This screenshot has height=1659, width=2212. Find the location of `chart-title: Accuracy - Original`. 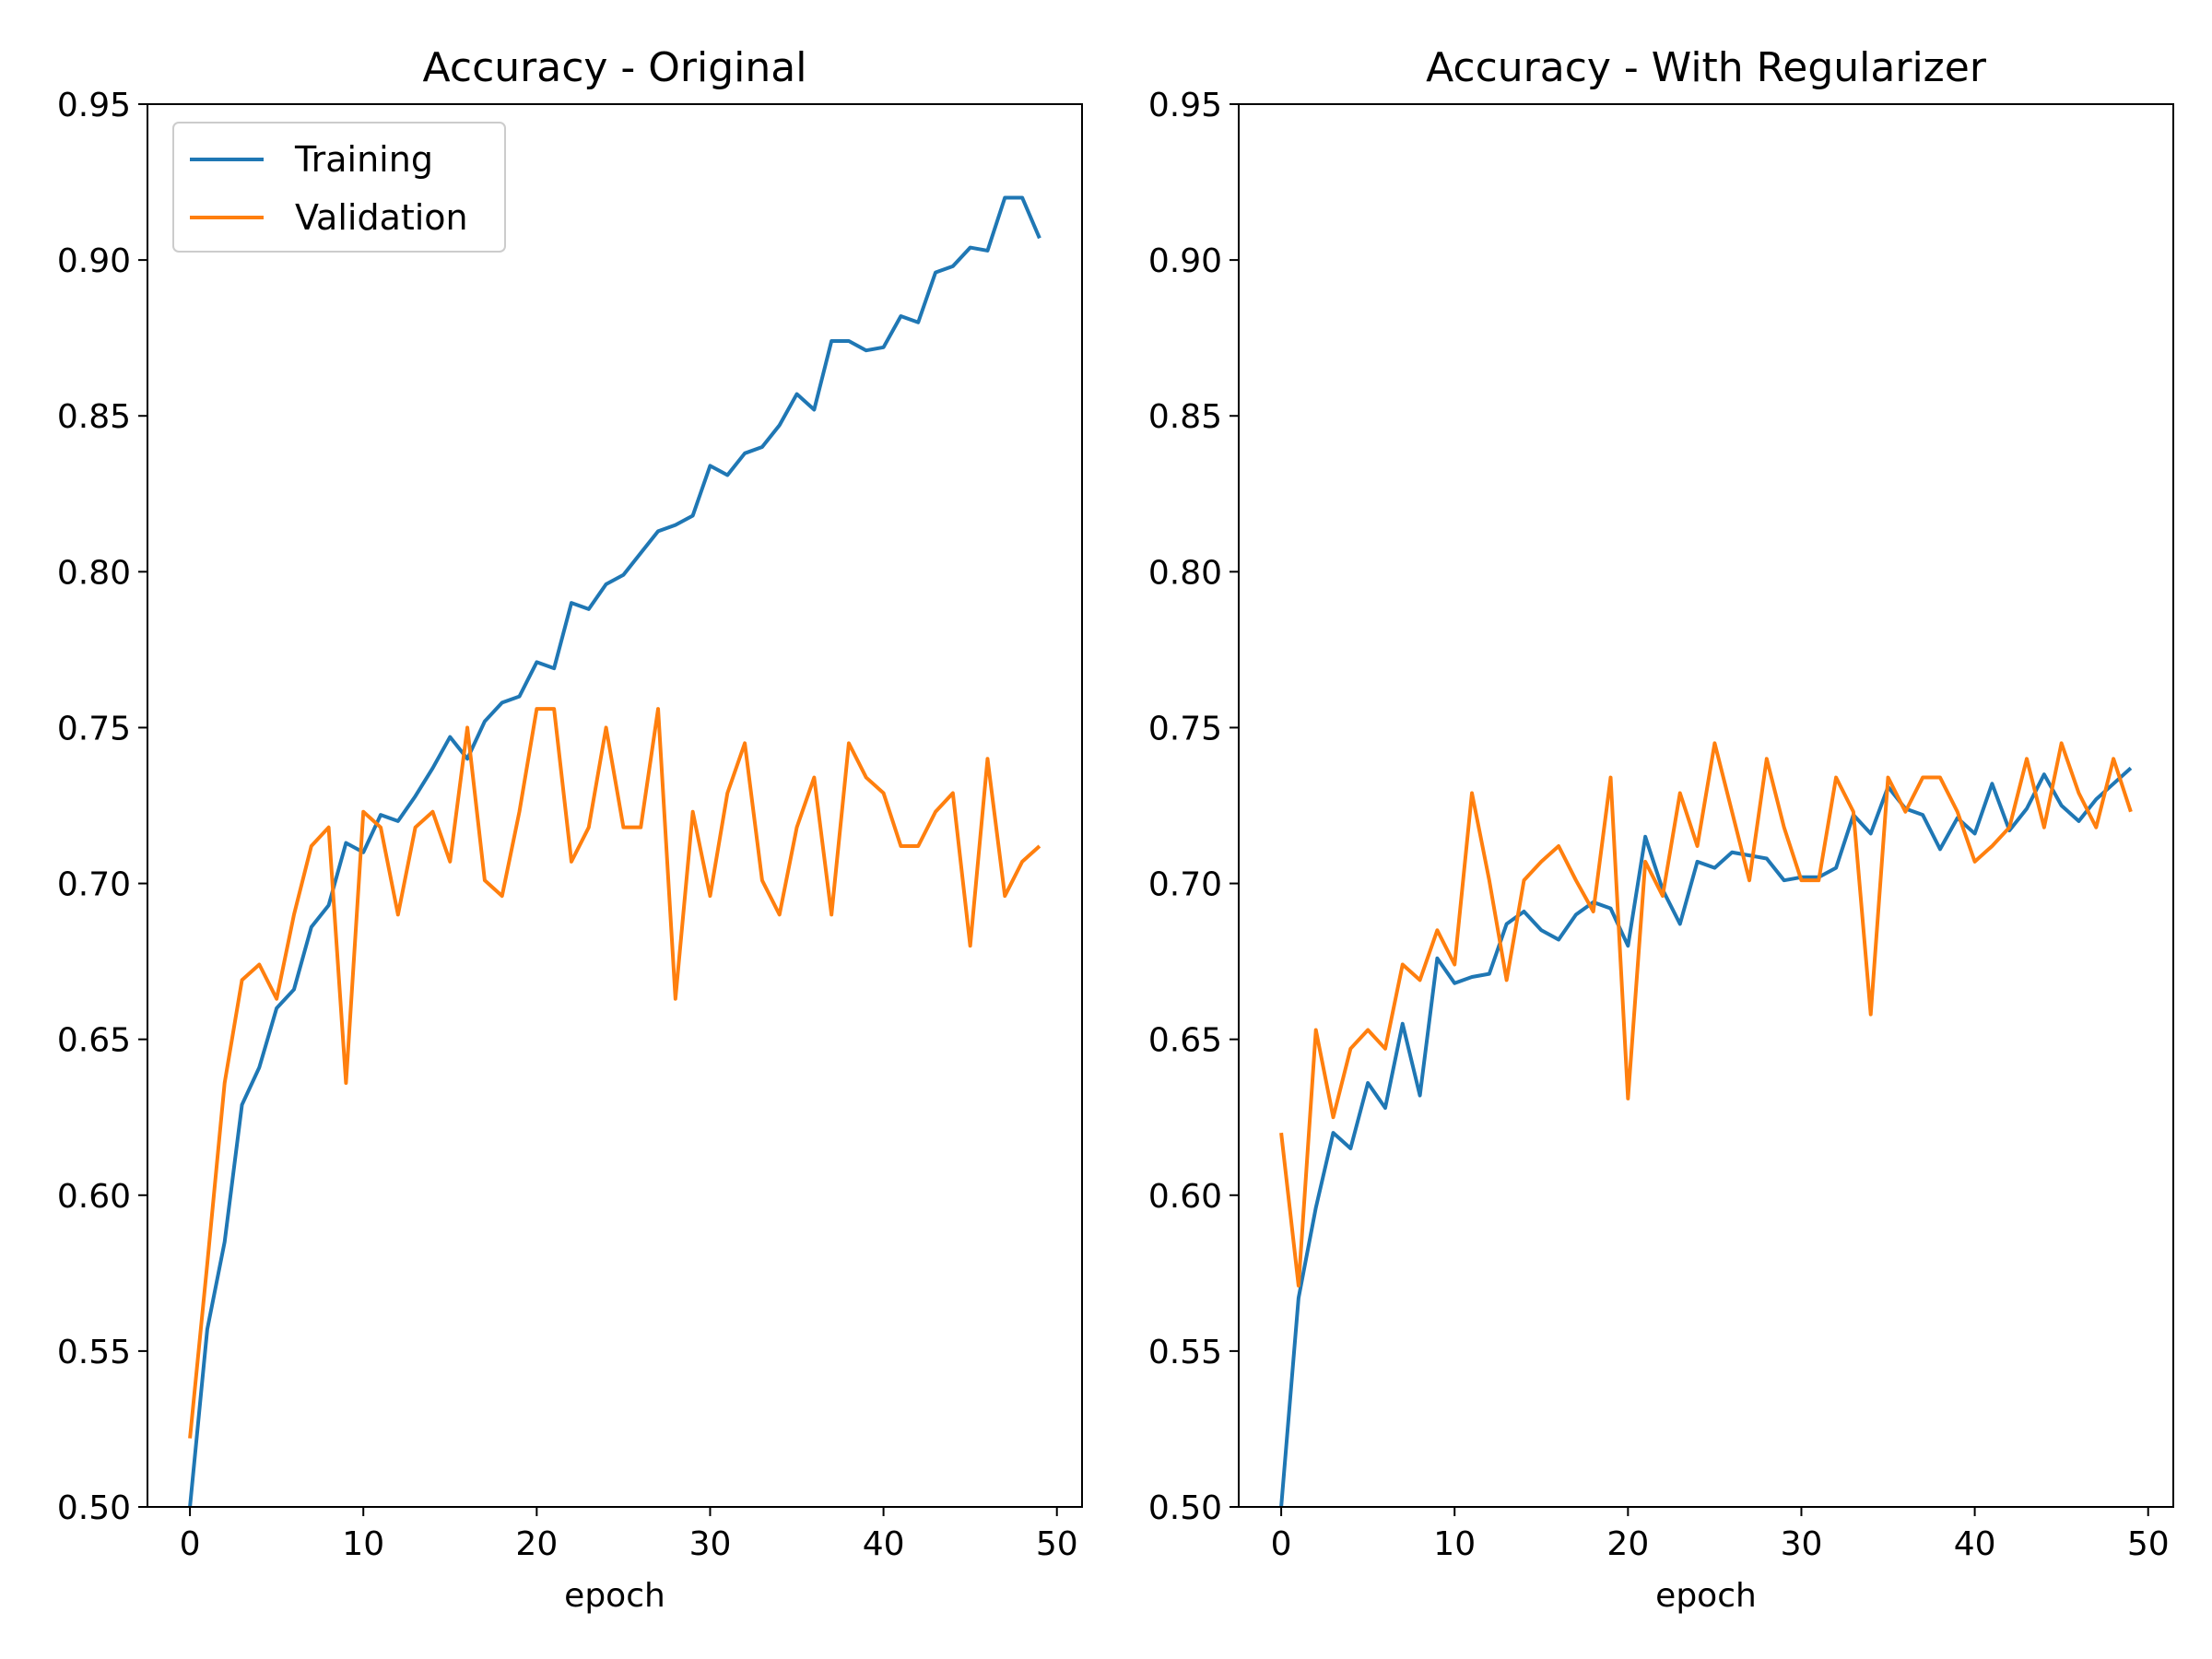

chart-title: Accuracy - Original is located at coordinates (615, 67).